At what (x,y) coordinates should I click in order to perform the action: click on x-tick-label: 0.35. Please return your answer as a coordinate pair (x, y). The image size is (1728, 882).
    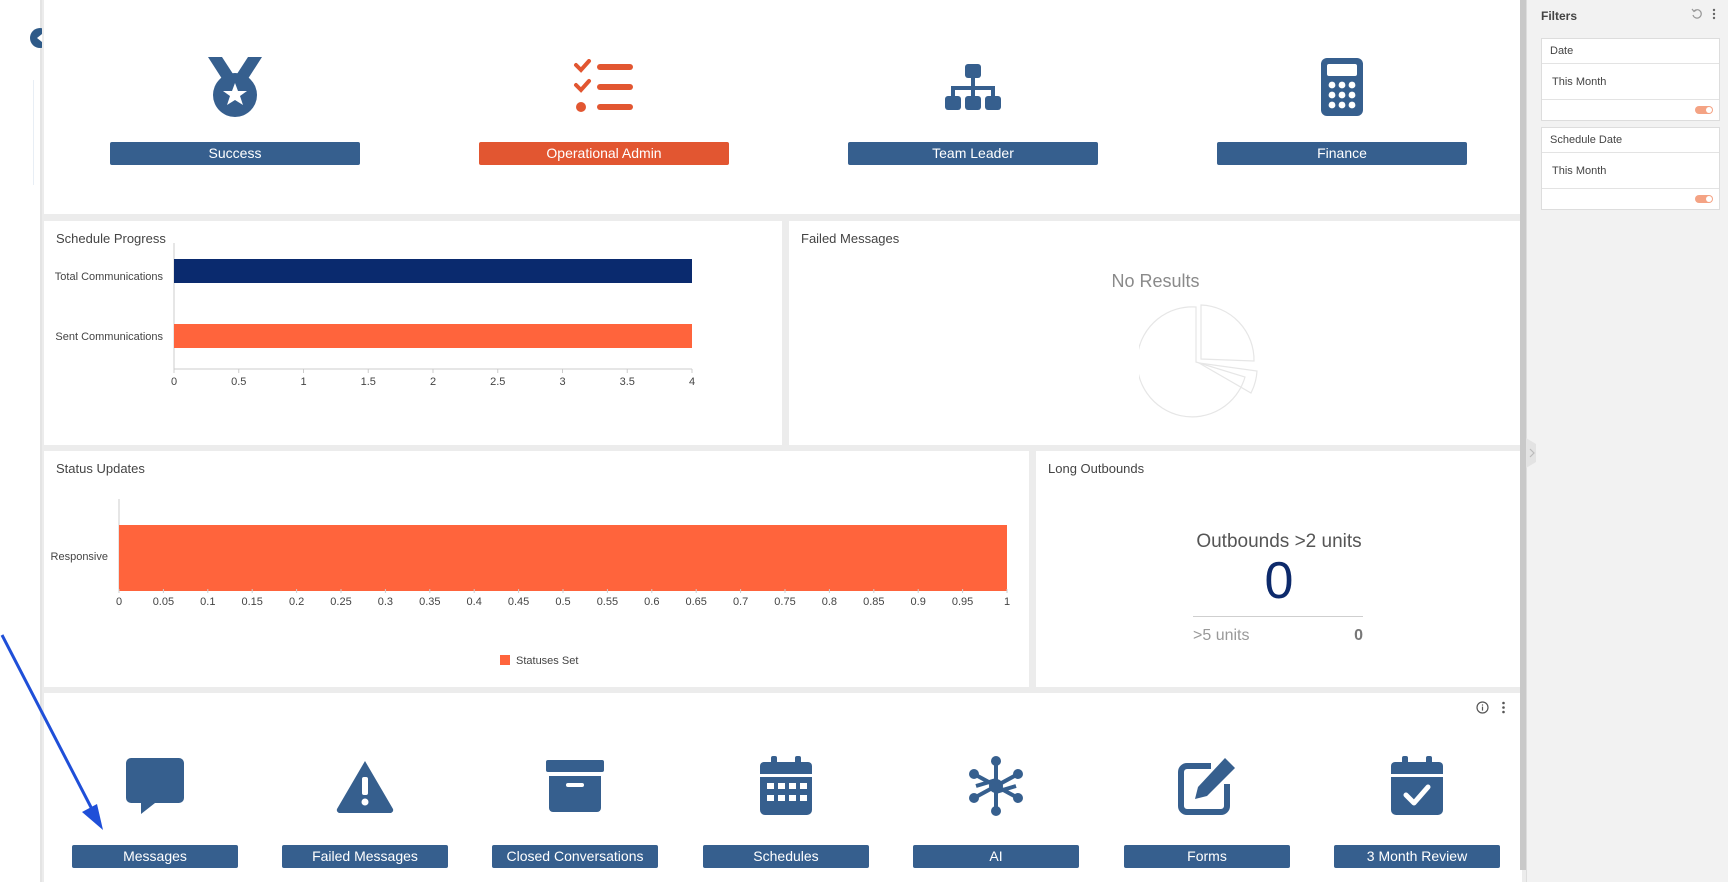
    Looking at the image, I should click on (429, 602).